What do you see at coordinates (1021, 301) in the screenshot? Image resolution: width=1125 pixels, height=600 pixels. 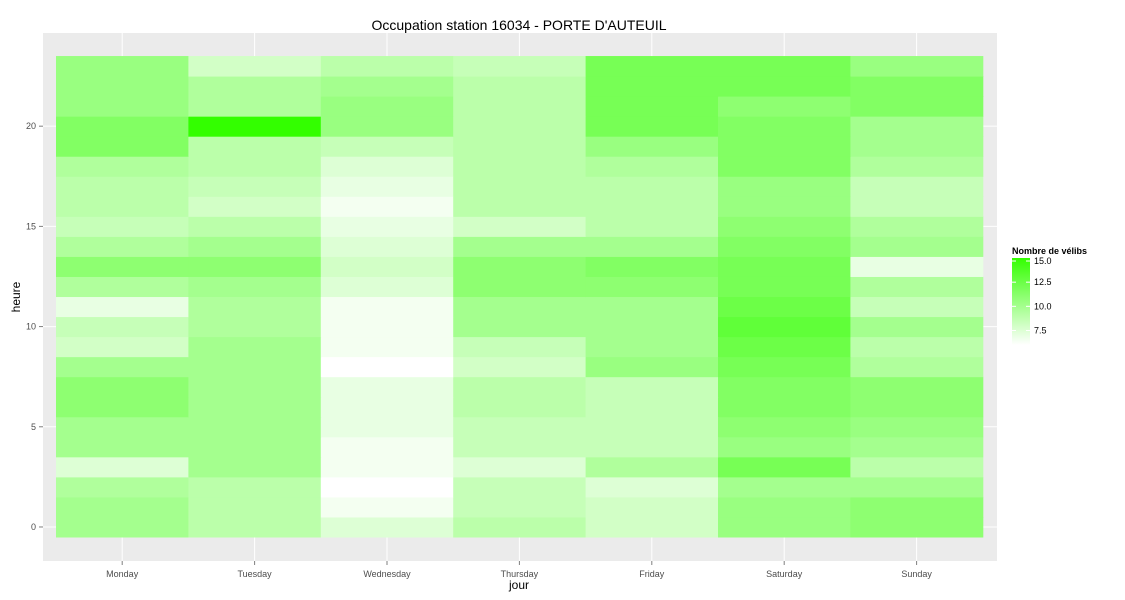 I see `legend-colorbar` at bounding box center [1021, 301].